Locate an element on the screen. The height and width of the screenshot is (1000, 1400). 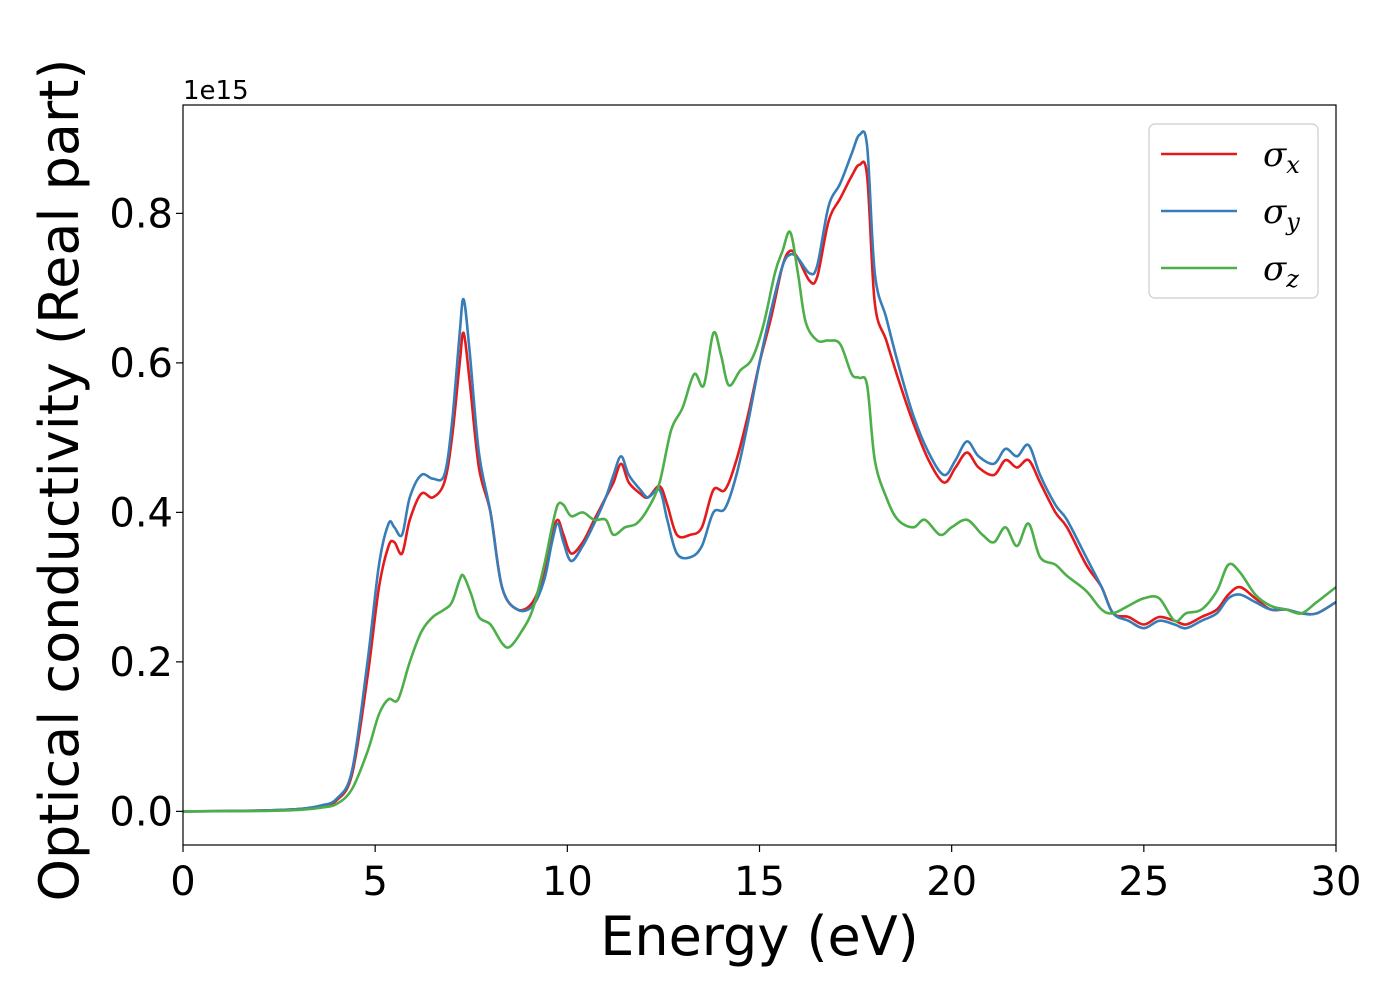
legend-label-y: σy is located at coordinates (1281, 214).